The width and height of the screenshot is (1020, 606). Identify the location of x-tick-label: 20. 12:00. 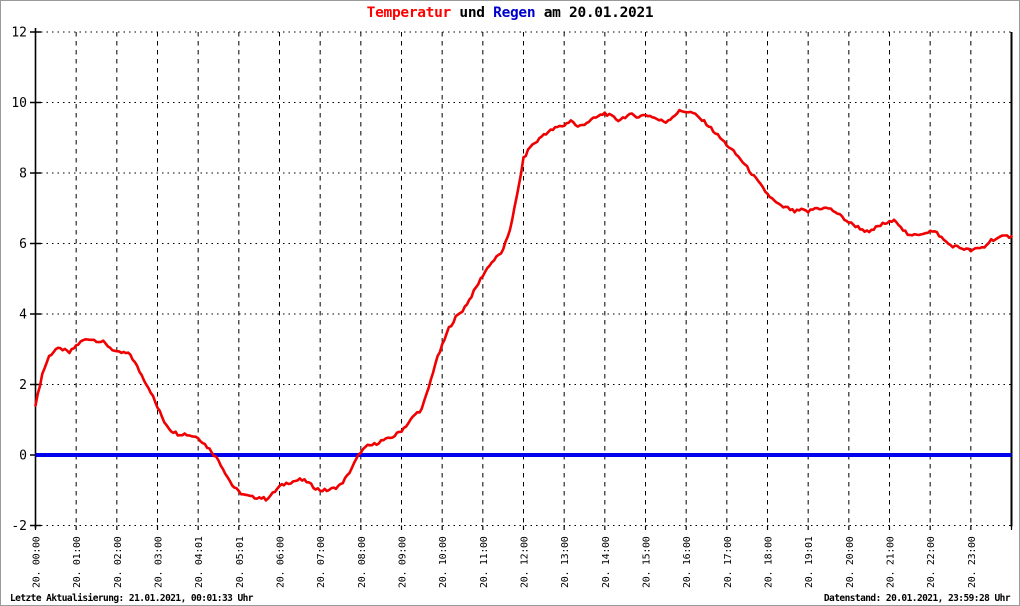
(525, 562).